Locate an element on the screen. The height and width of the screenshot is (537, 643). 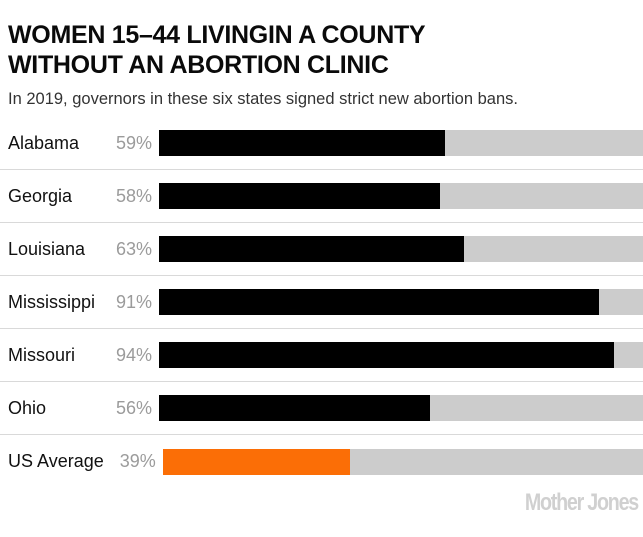
chart-row: Missouri 94% is located at coordinates (321, 355).